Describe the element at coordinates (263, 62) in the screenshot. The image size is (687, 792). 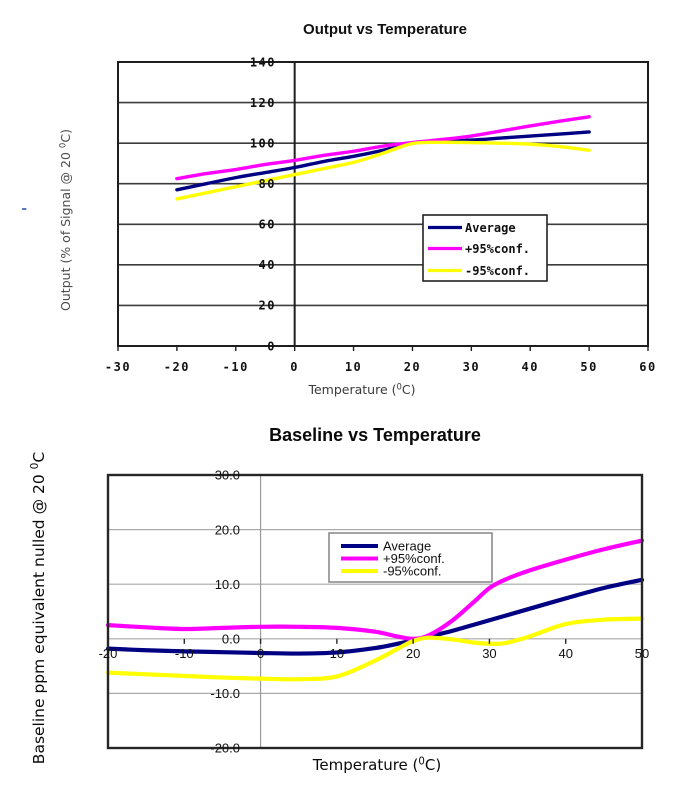
I see `y-tick-label-140: 140` at that location.